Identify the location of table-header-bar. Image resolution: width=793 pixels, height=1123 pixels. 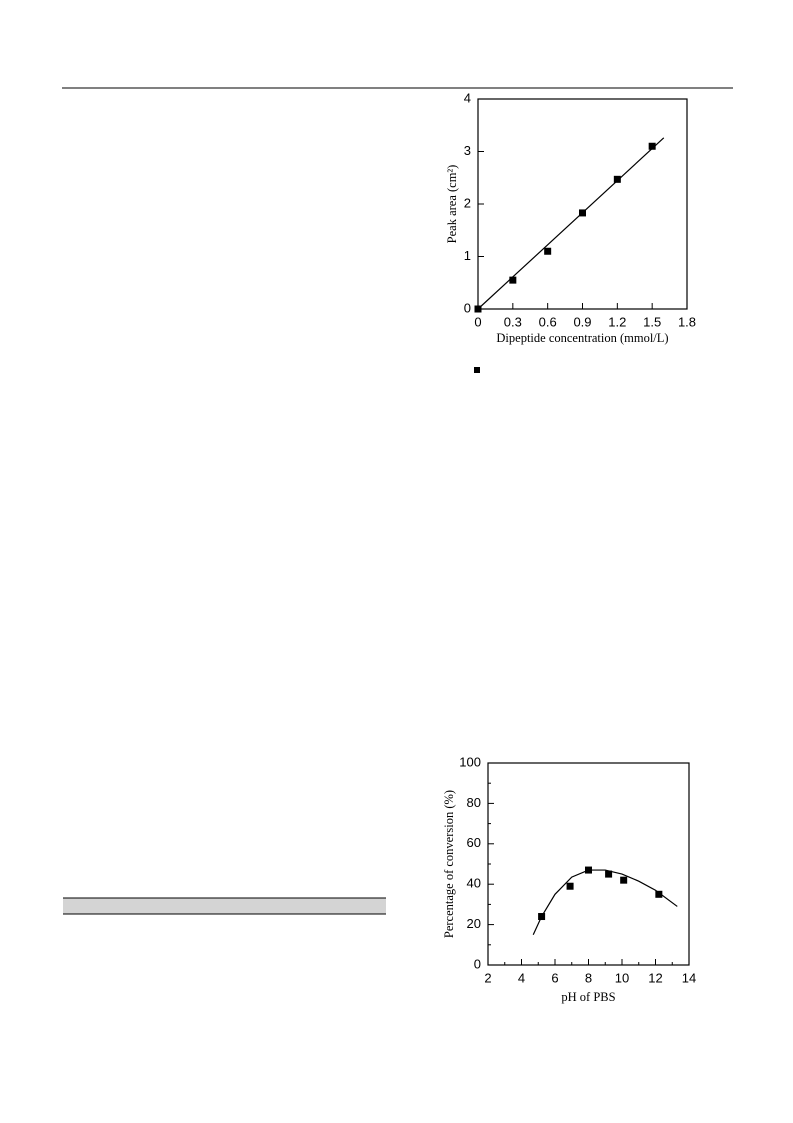
(224, 906).